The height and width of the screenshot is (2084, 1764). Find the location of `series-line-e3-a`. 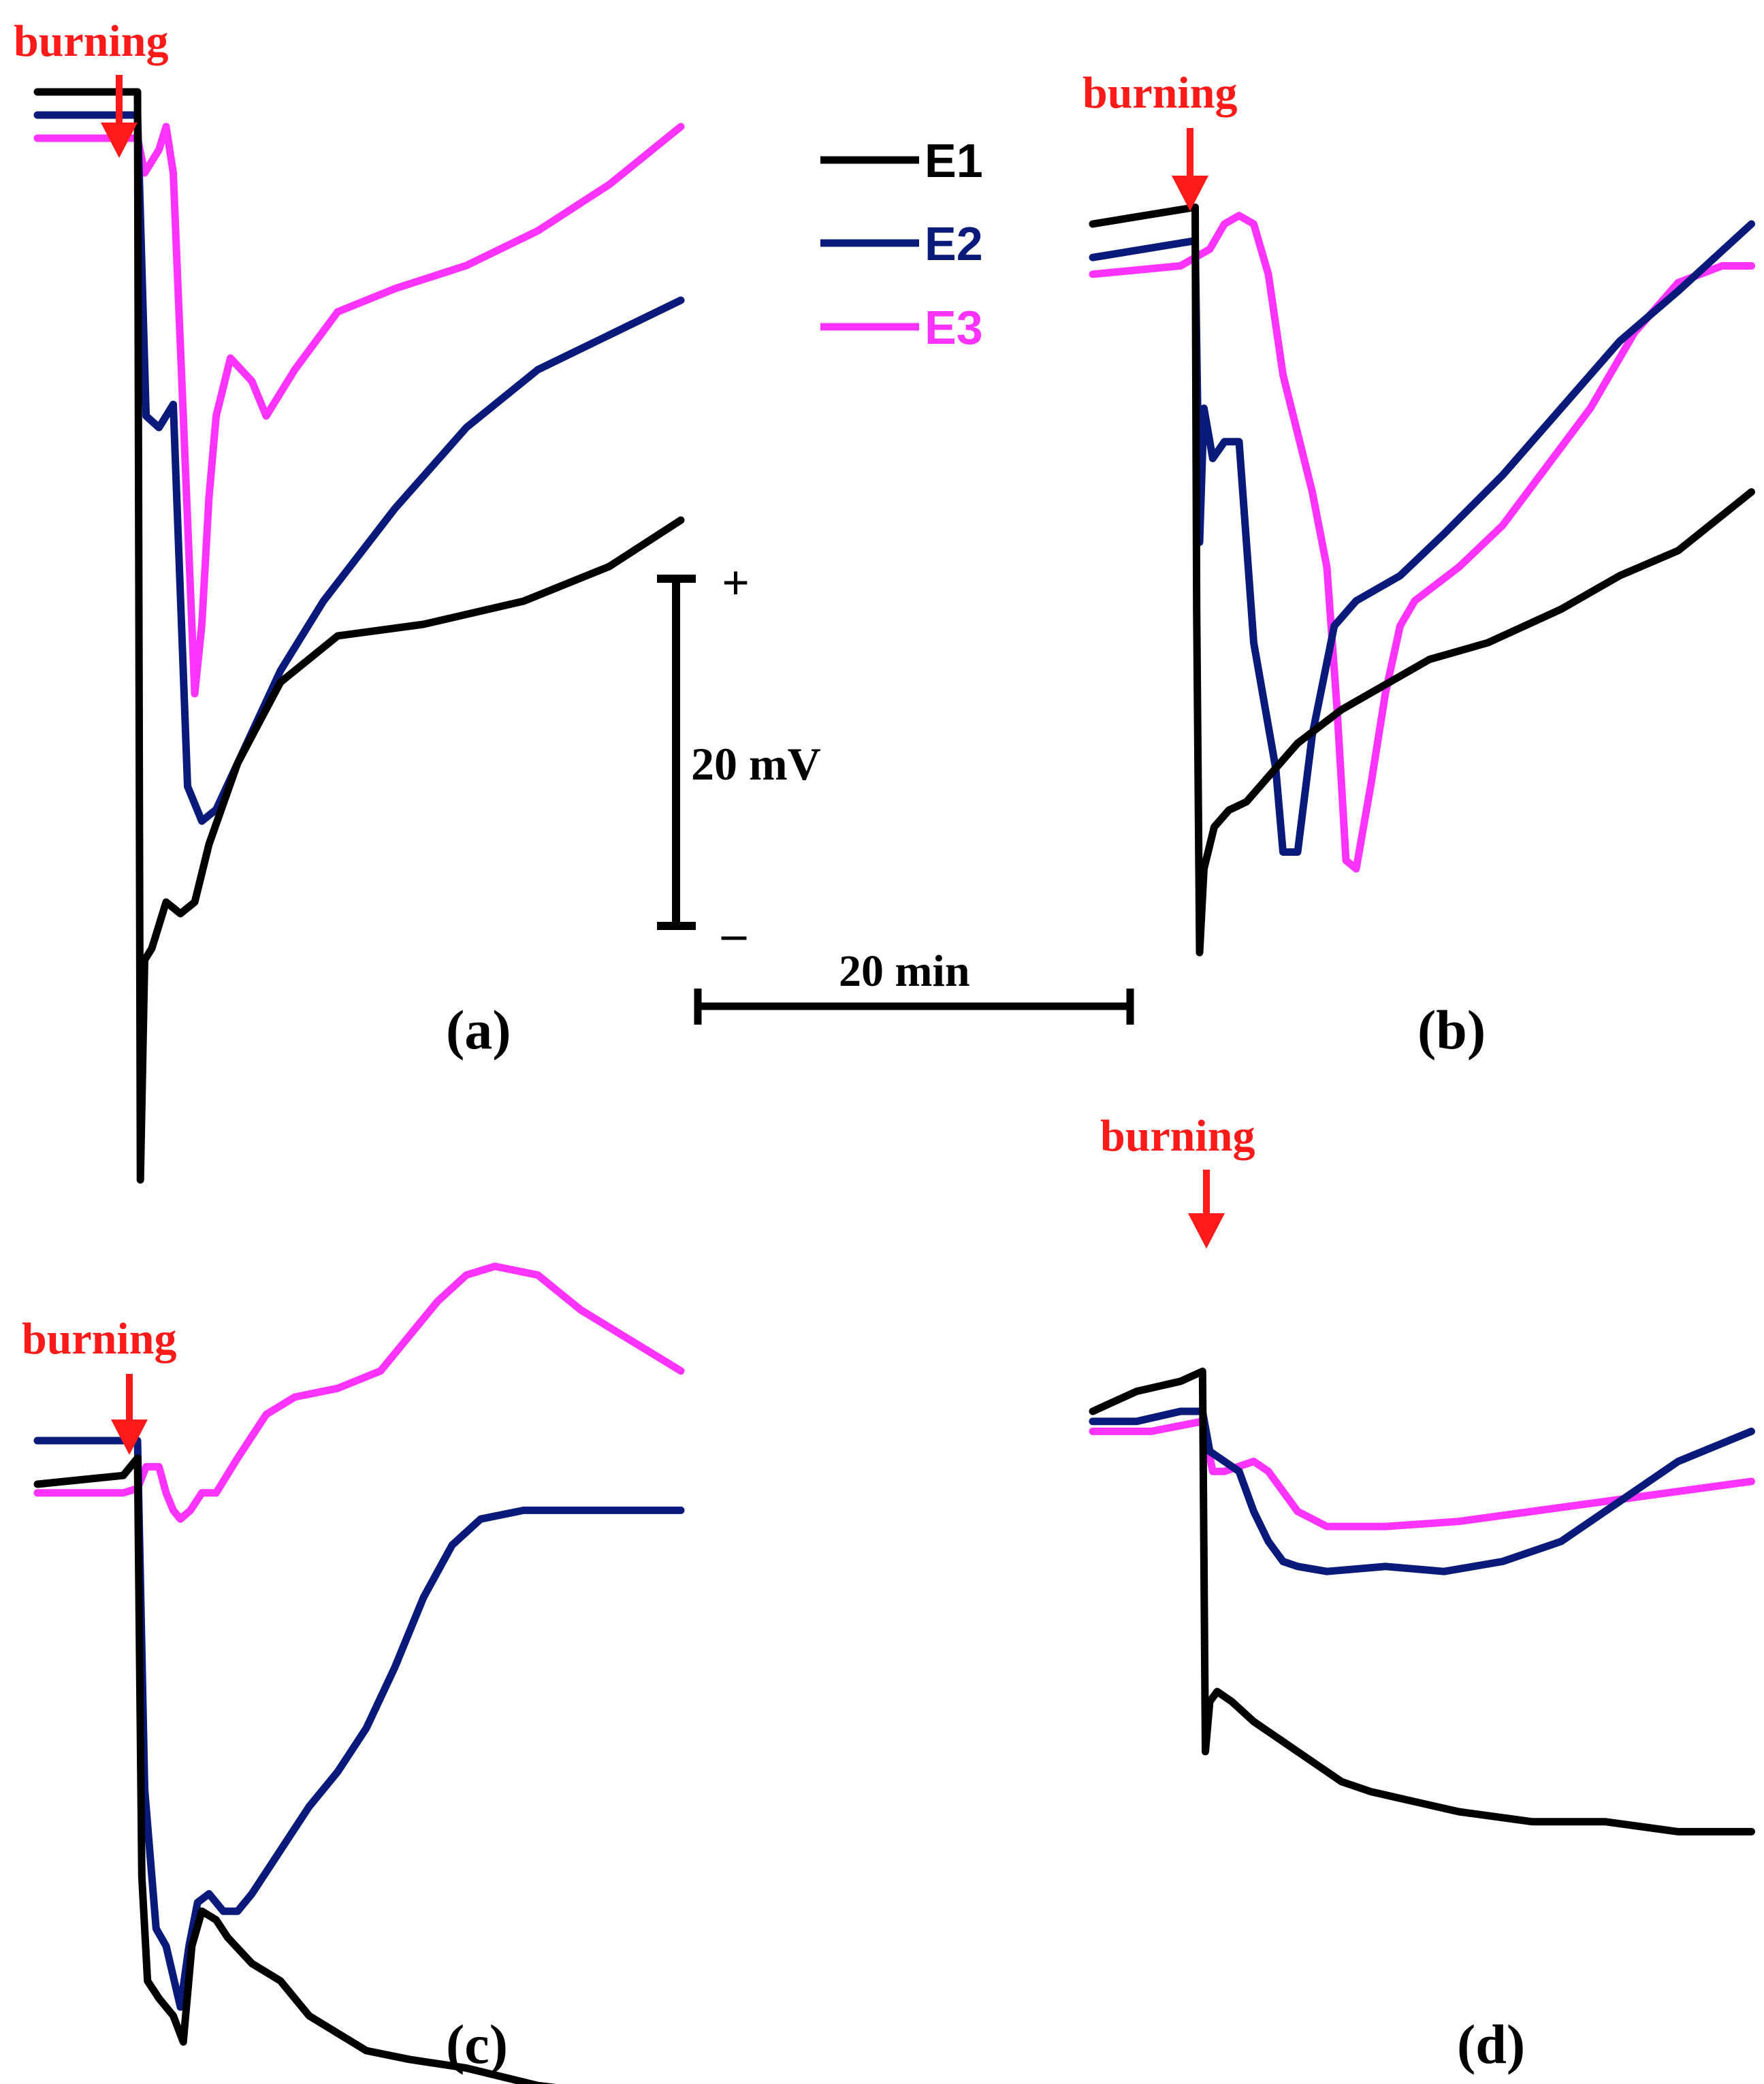

series-line-e3-a is located at coordinates (359, 411).